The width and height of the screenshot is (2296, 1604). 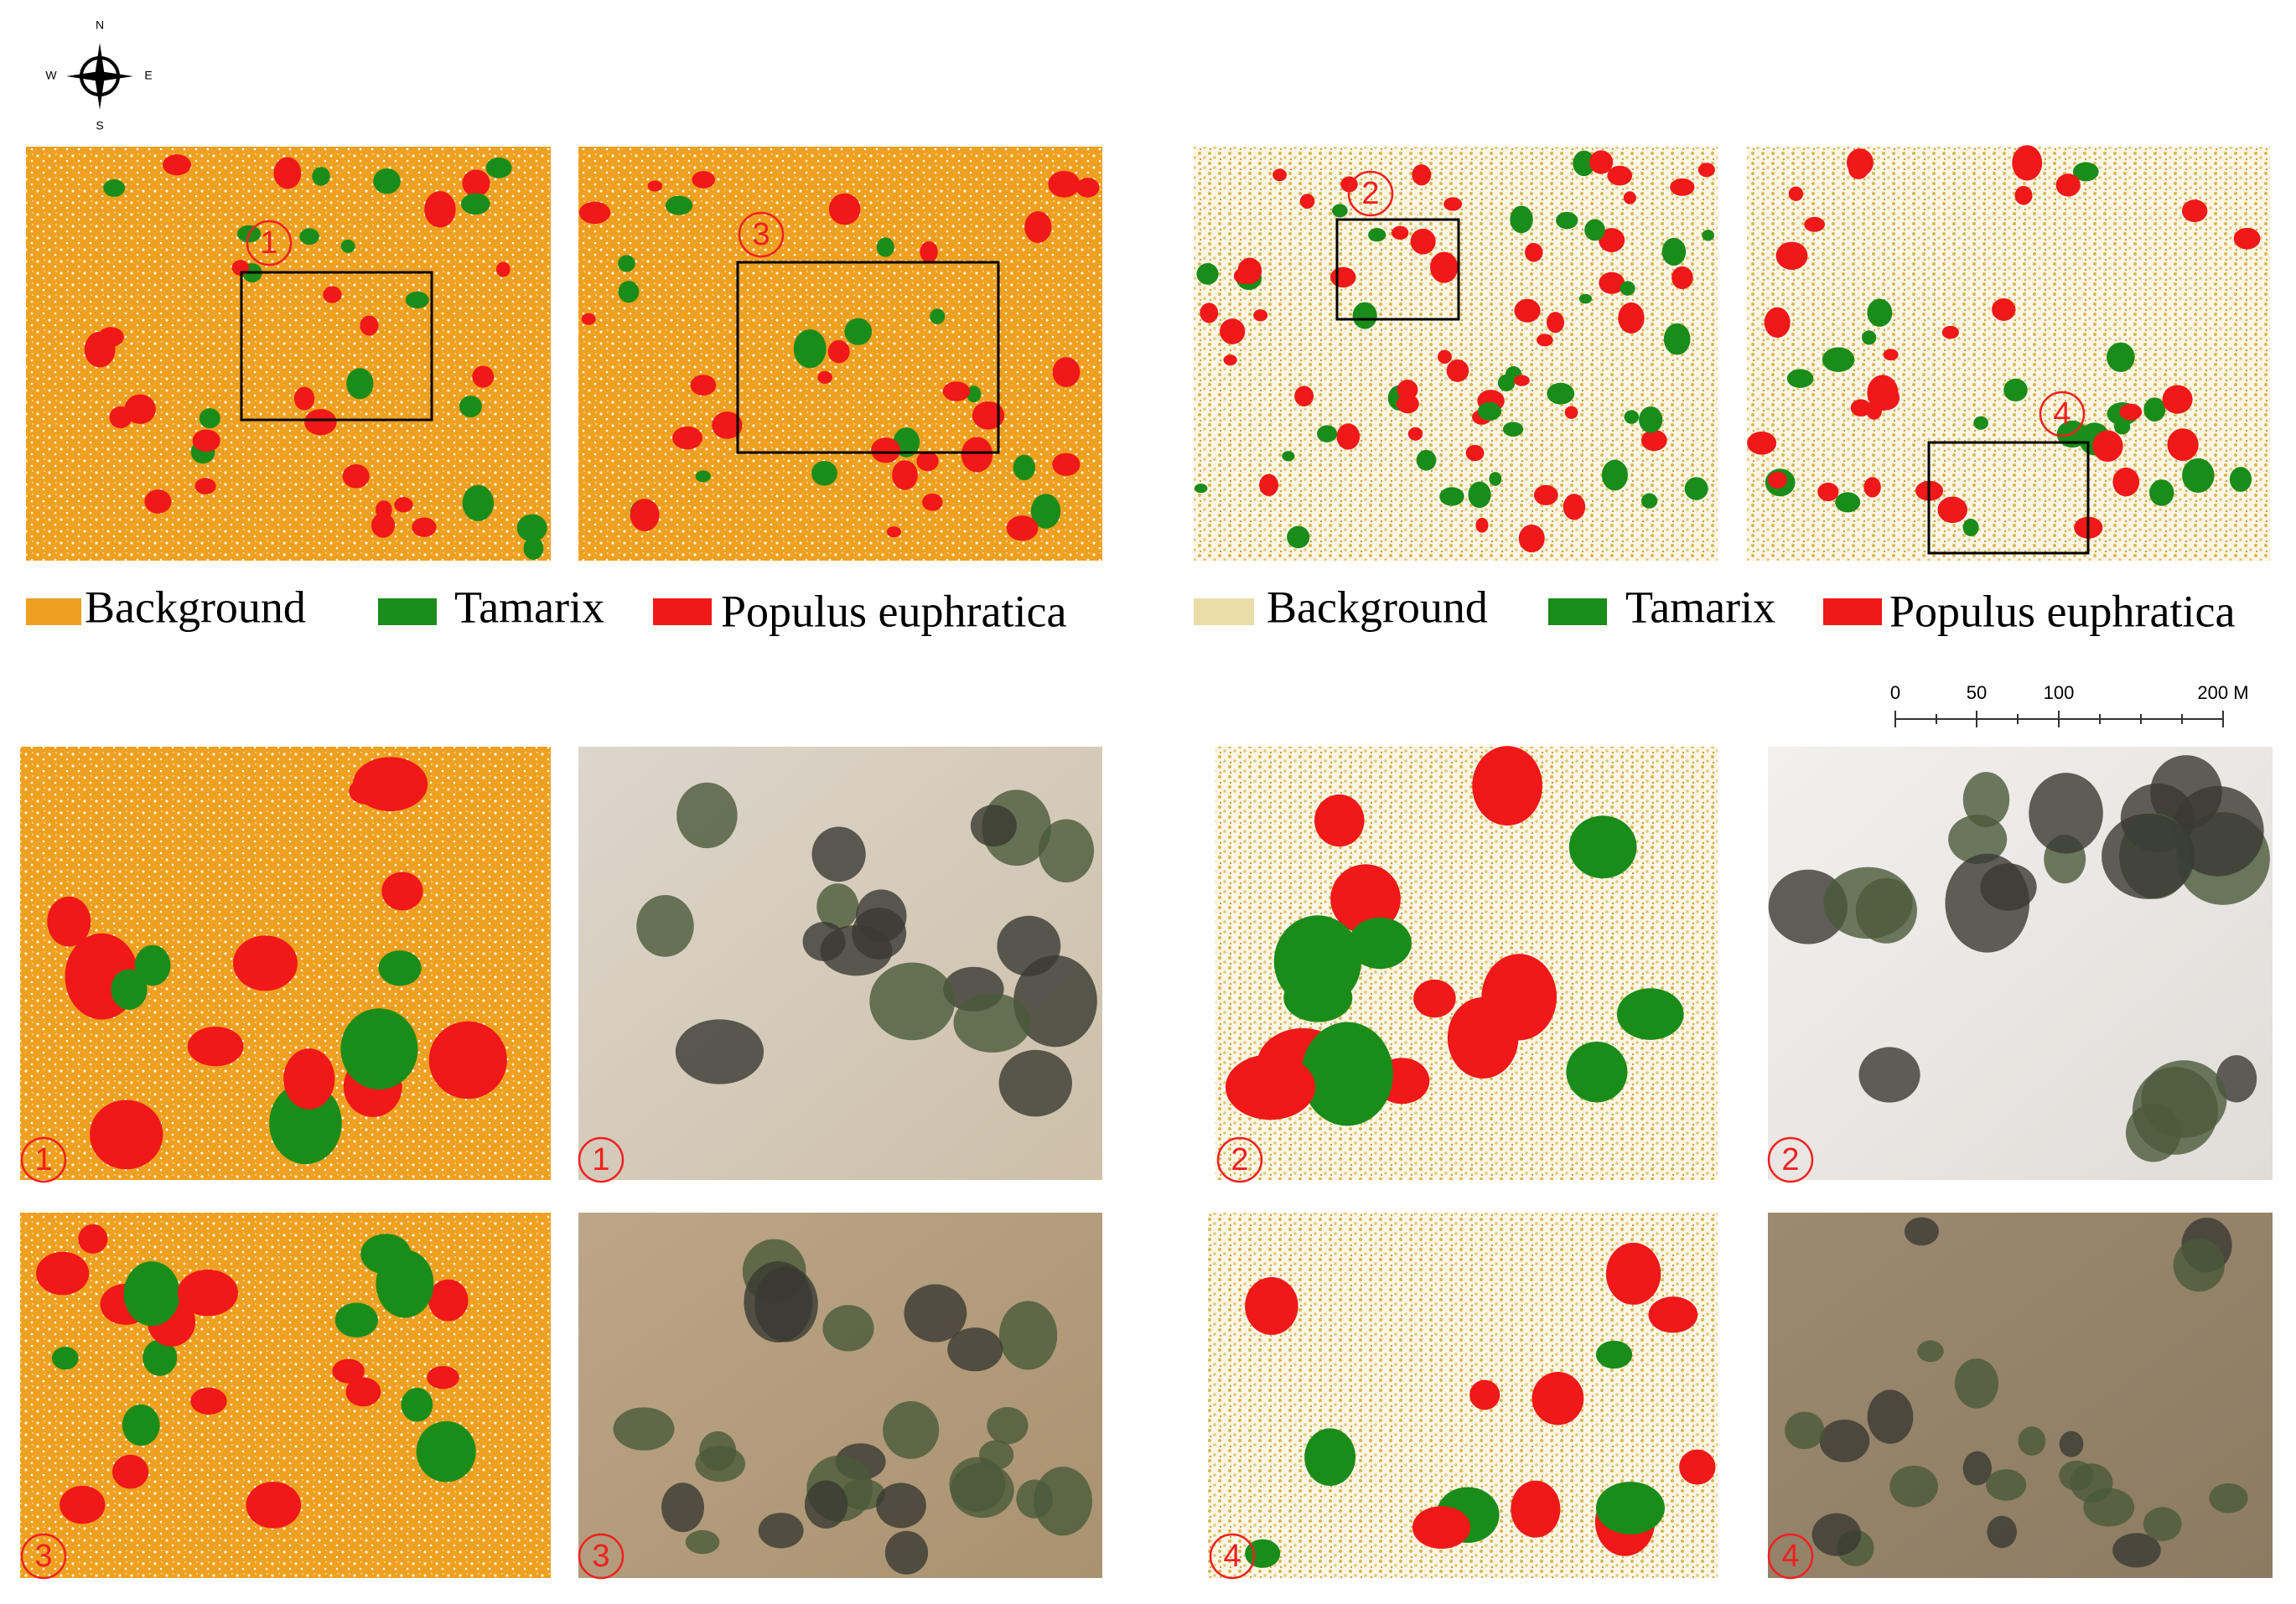 I want to click on scale-label: 0, so click(x=1895, y=692).